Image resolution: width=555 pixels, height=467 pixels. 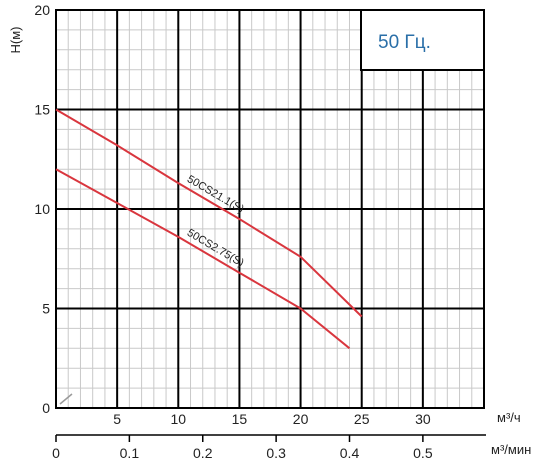 What do you see at coordinates (130, 453) in the screenshot?
I see `x-tick-label-secondary: 0.1` at bounding box center [130, 453].